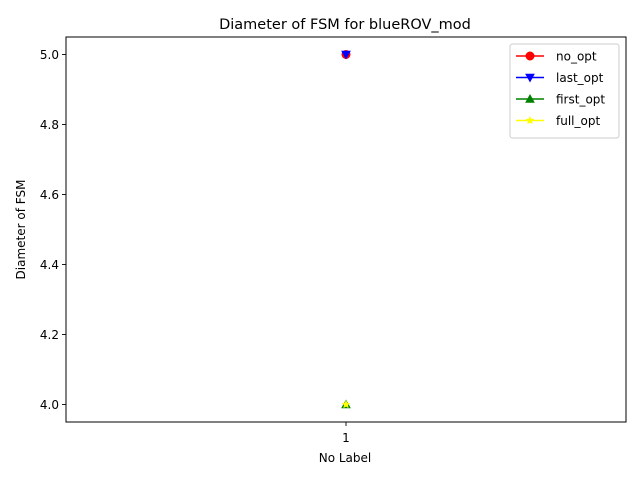 This screenshot has width=640, height=480. Describe the element at coordinates (49, 265) in the screenshot. I see `y-tick-label: 4.4` at that location.